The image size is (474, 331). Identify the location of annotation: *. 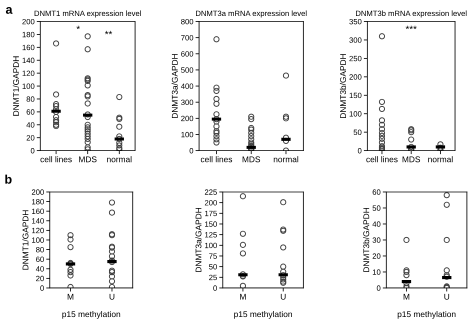
(78, 28).